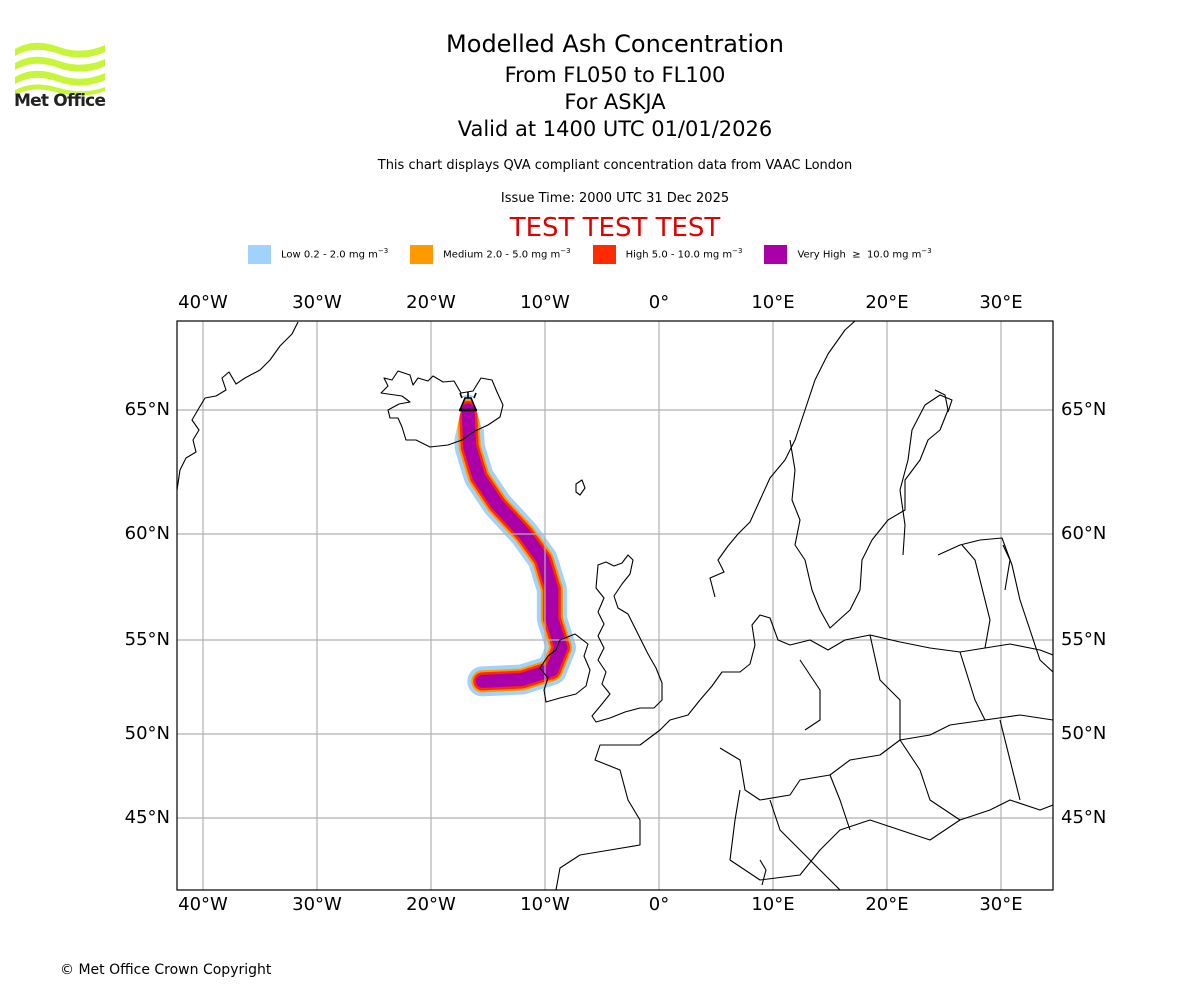  I want to click on legend-label-high: High 5.0 - 10.0 mg m−3, so click(684, 254).